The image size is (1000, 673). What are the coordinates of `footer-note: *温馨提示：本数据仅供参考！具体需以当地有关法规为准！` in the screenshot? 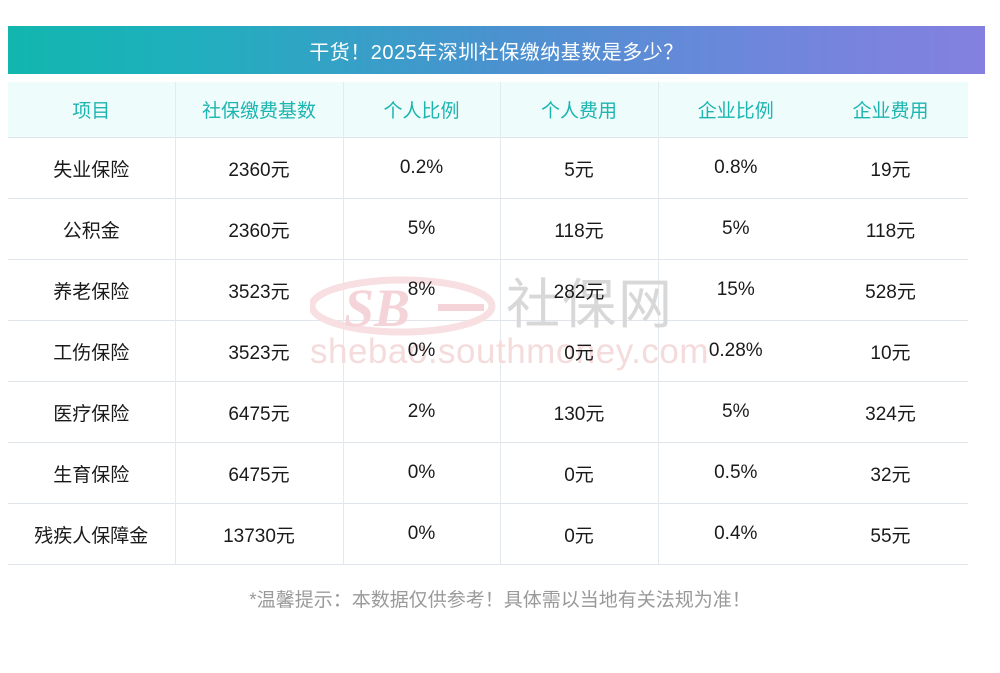 It's located at (500, 600).